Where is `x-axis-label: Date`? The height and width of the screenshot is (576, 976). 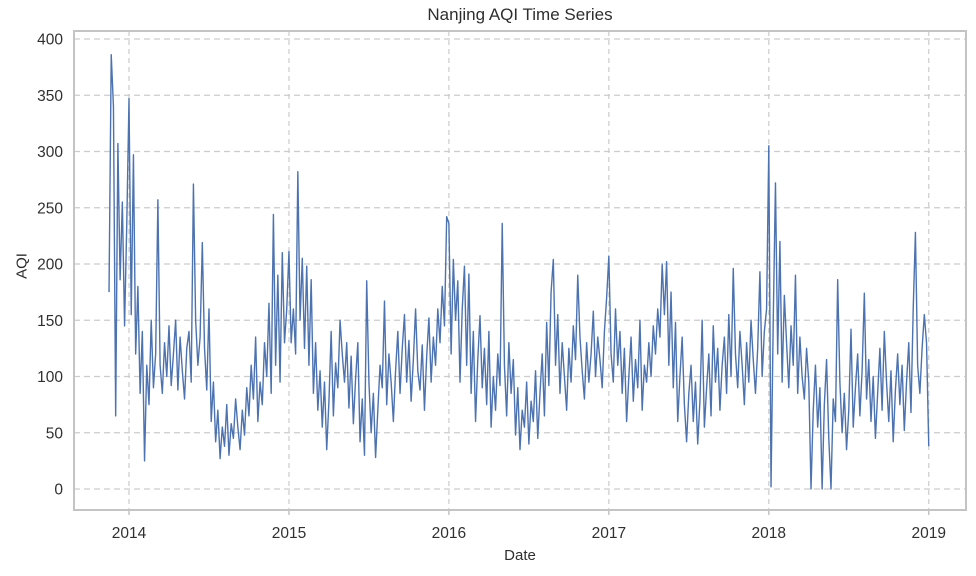 x-axis-label: Date is located at coordinates (520, 555).